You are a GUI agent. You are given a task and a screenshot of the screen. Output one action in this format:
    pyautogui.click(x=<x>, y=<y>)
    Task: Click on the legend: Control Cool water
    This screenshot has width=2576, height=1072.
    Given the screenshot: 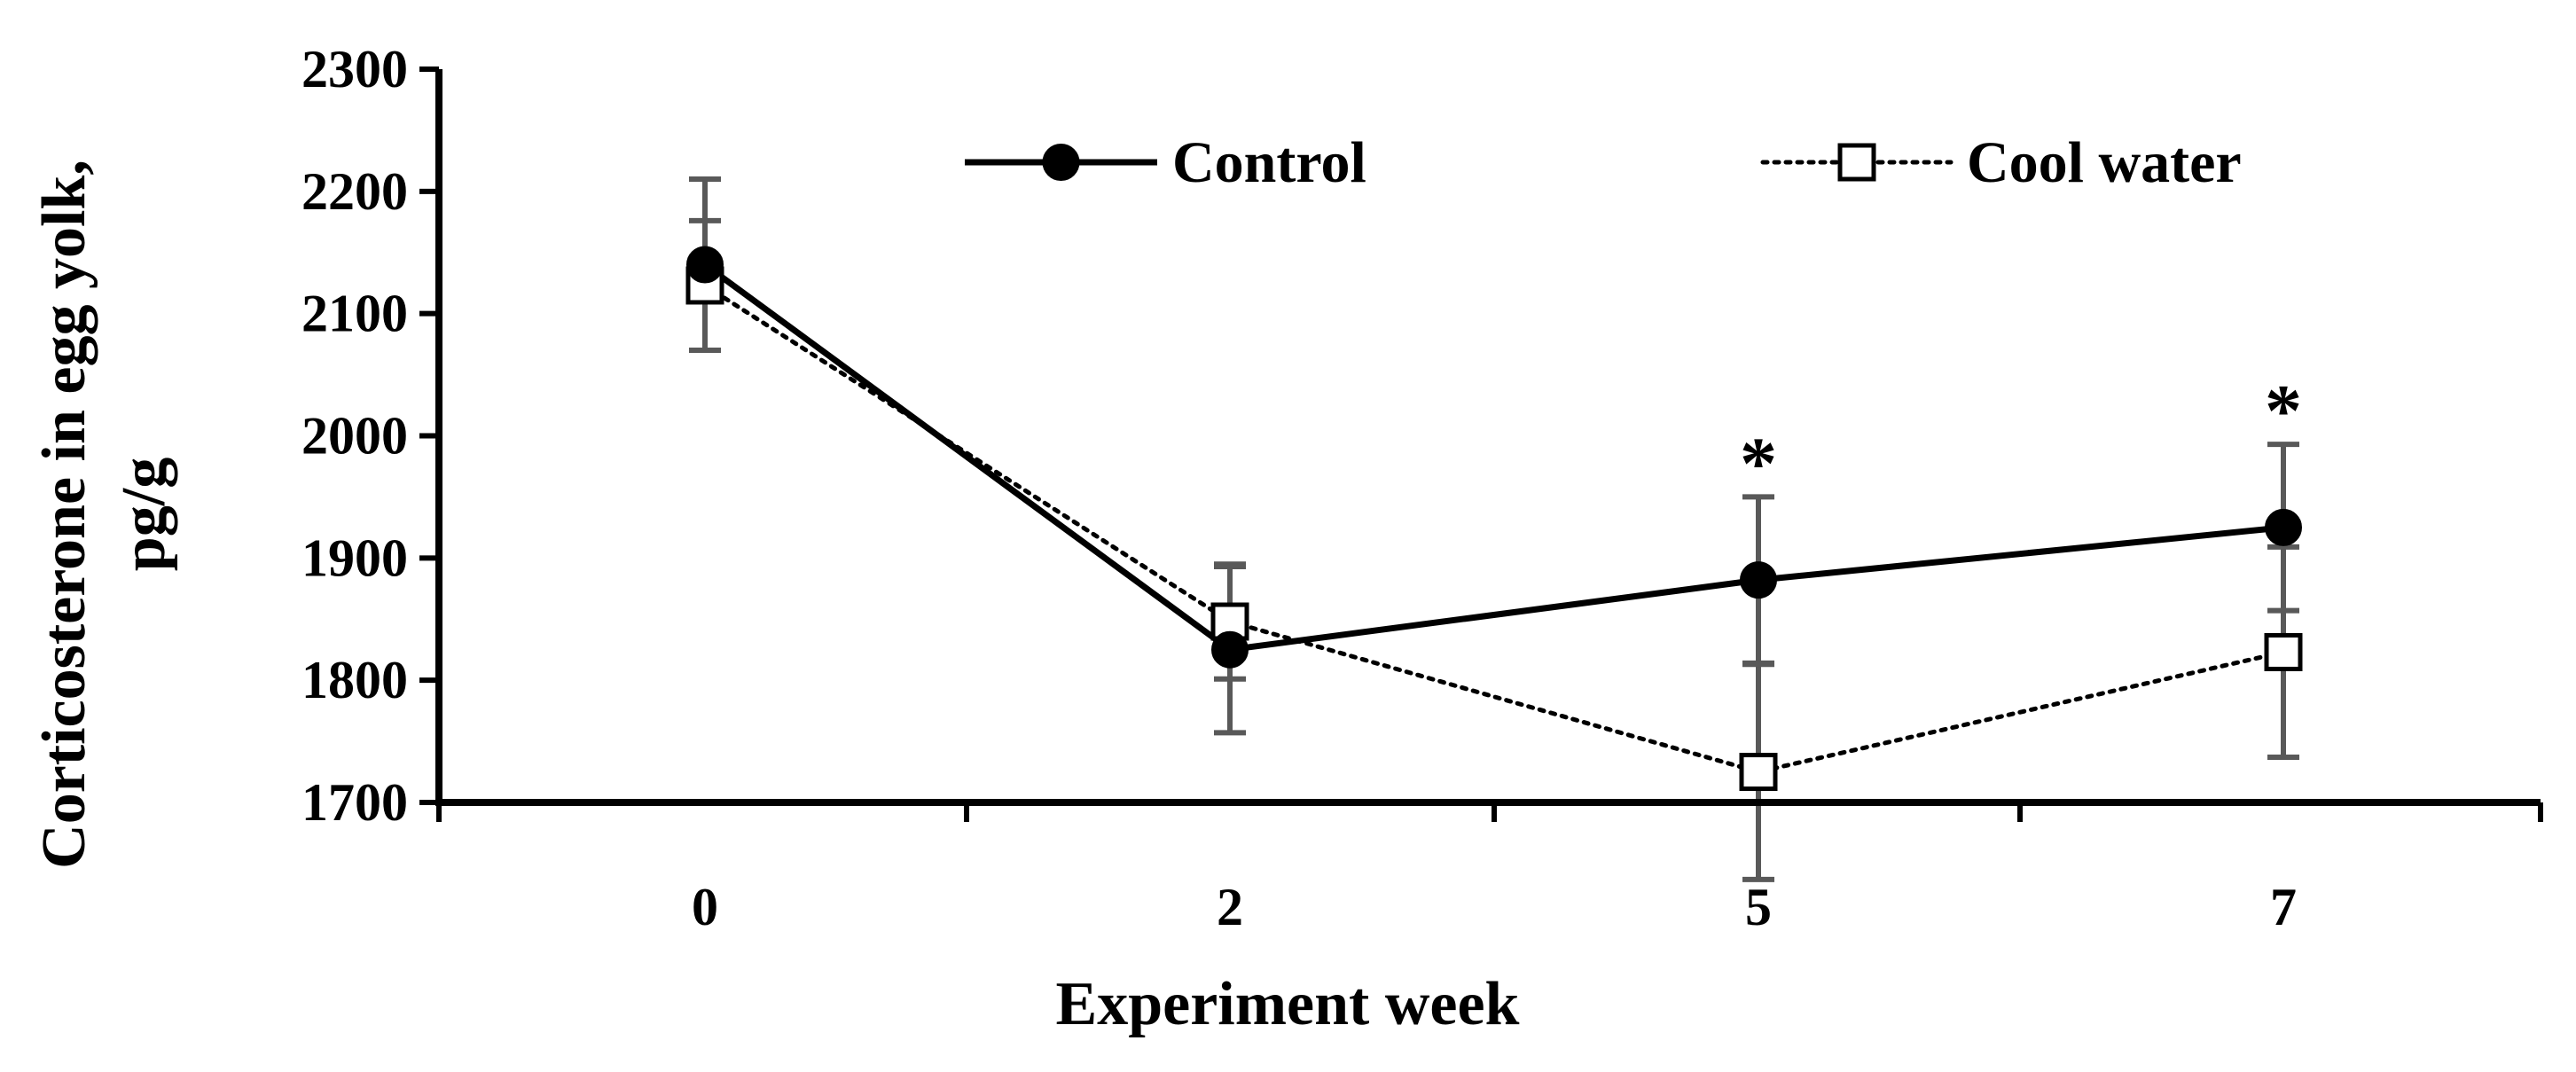 What is the action you would take?
    pyautogui.click(x=1603, y=163)
    